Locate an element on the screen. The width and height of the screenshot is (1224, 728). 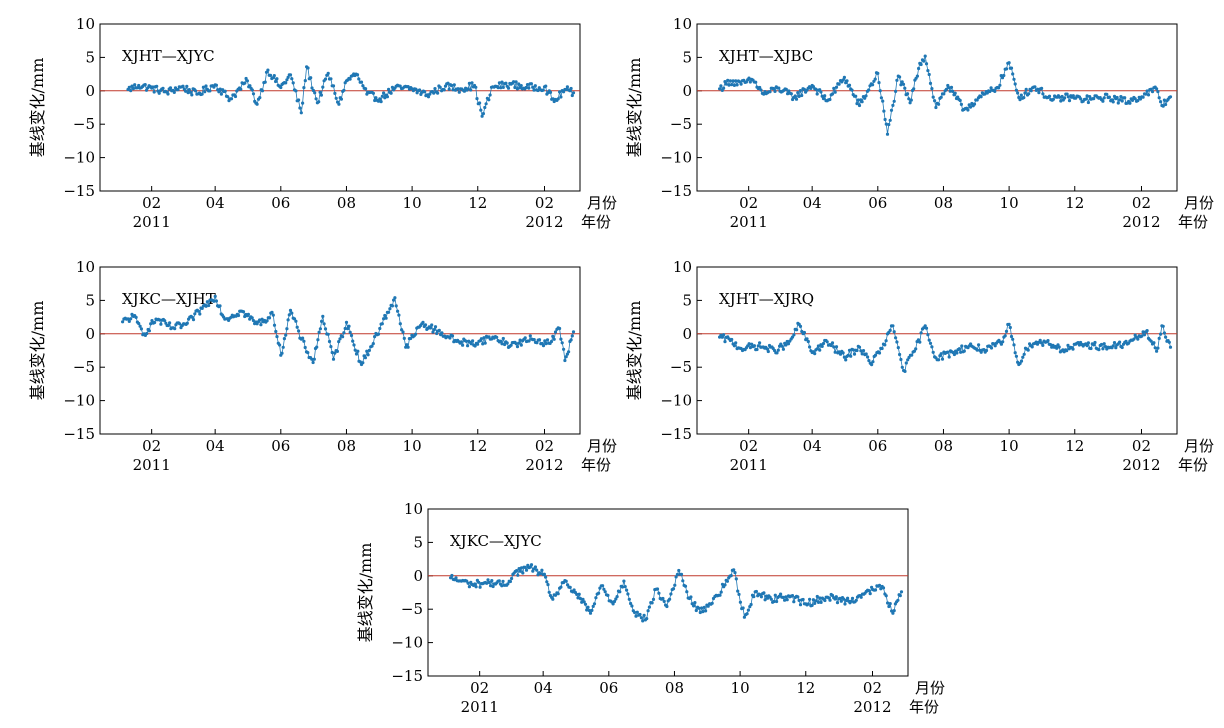
x-tick-label: 08 is located at coordinates (674, 688).